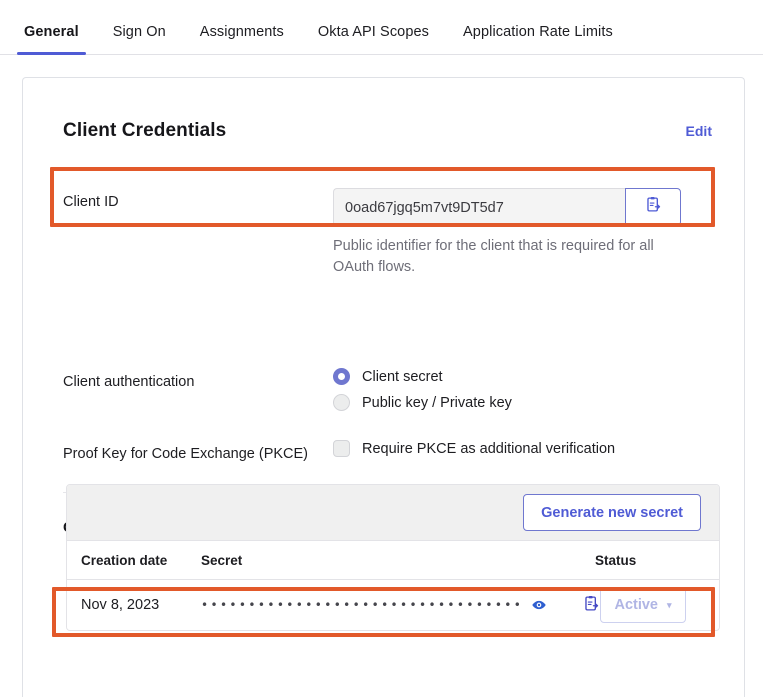  What do you see at coordinates (241, 32) in the screenshot?
I see `tab-assignments: Assignments` at bounding box center [241, 32].